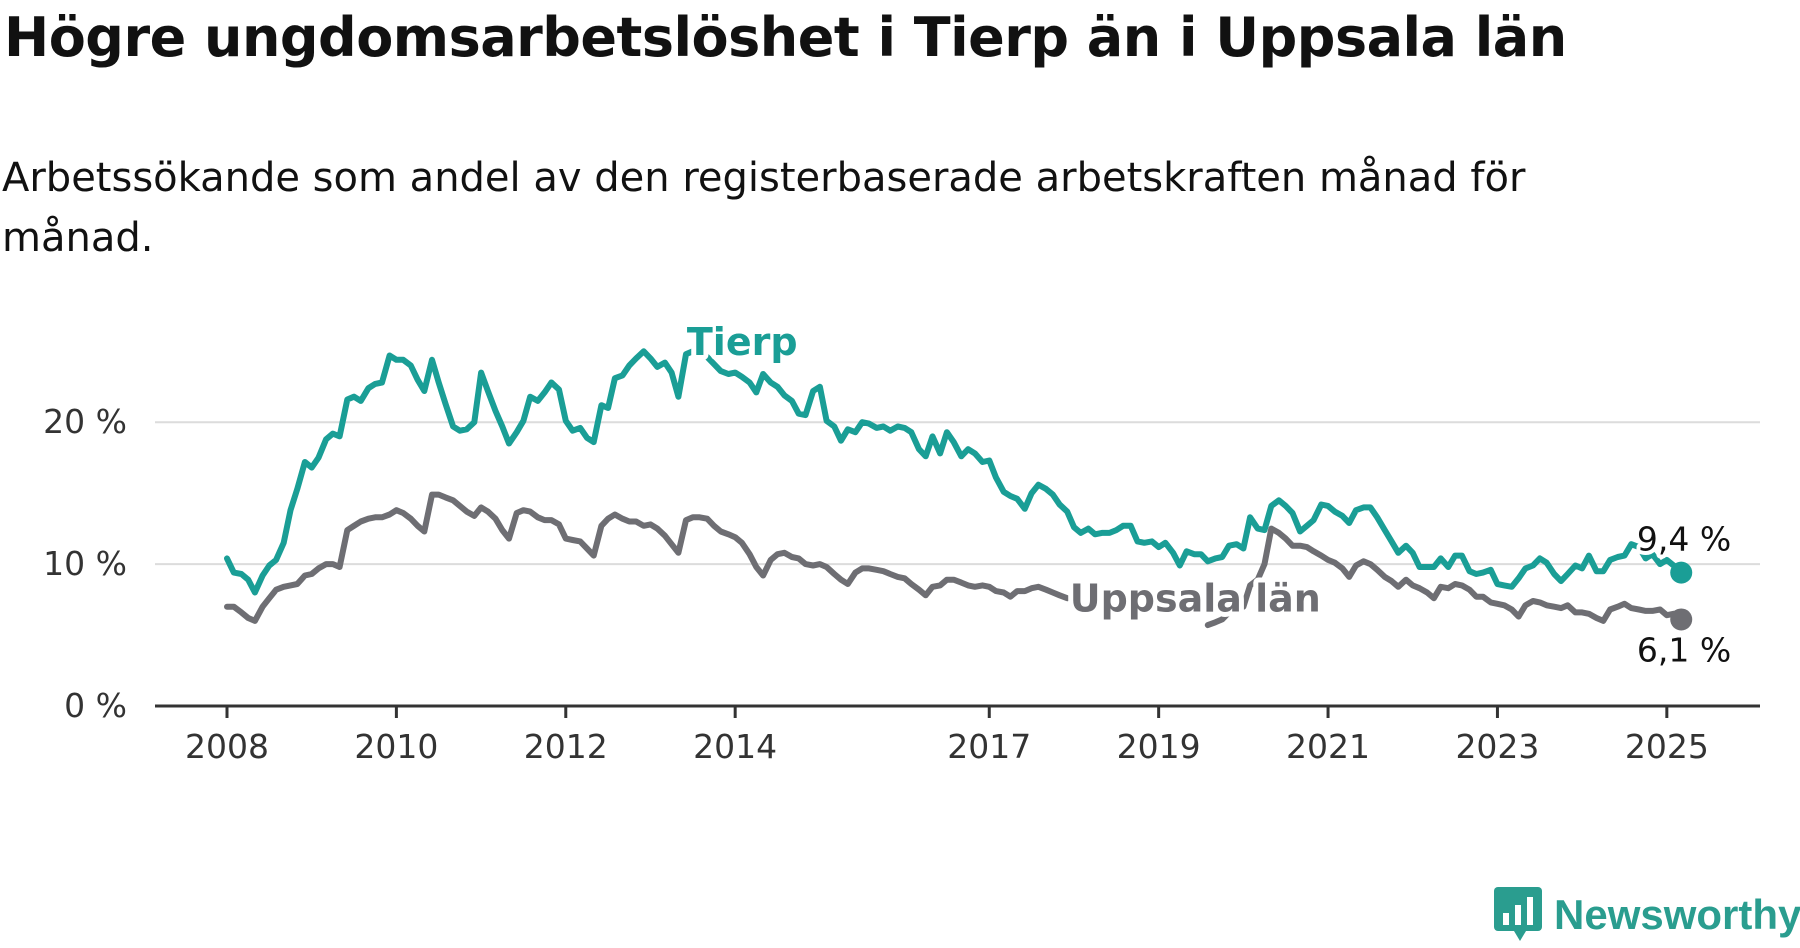 Image resolution: width=1800 pixels, height=948 pixels. What do you see at coordinates (1195, 599) in the screenshot?
I see `series-label-uppsala-lan: Uppsala län` at bounding box center [1195, 599].